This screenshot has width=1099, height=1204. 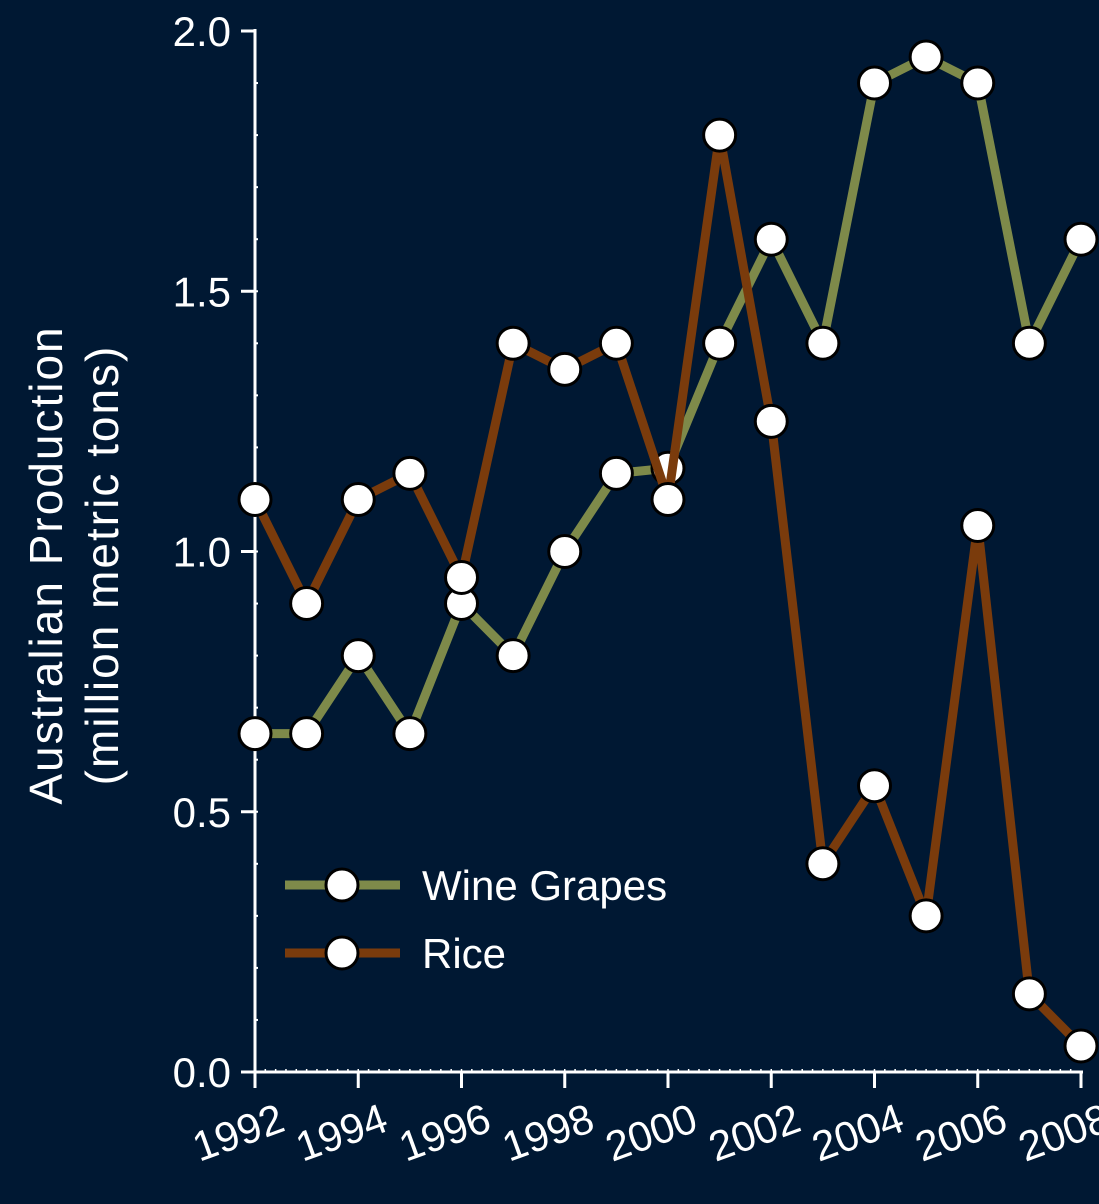 What do you see at coordinates (202, 291) in the screenshot?
I see `y-tick-label: 1.5` at bounding box center [202, 291].